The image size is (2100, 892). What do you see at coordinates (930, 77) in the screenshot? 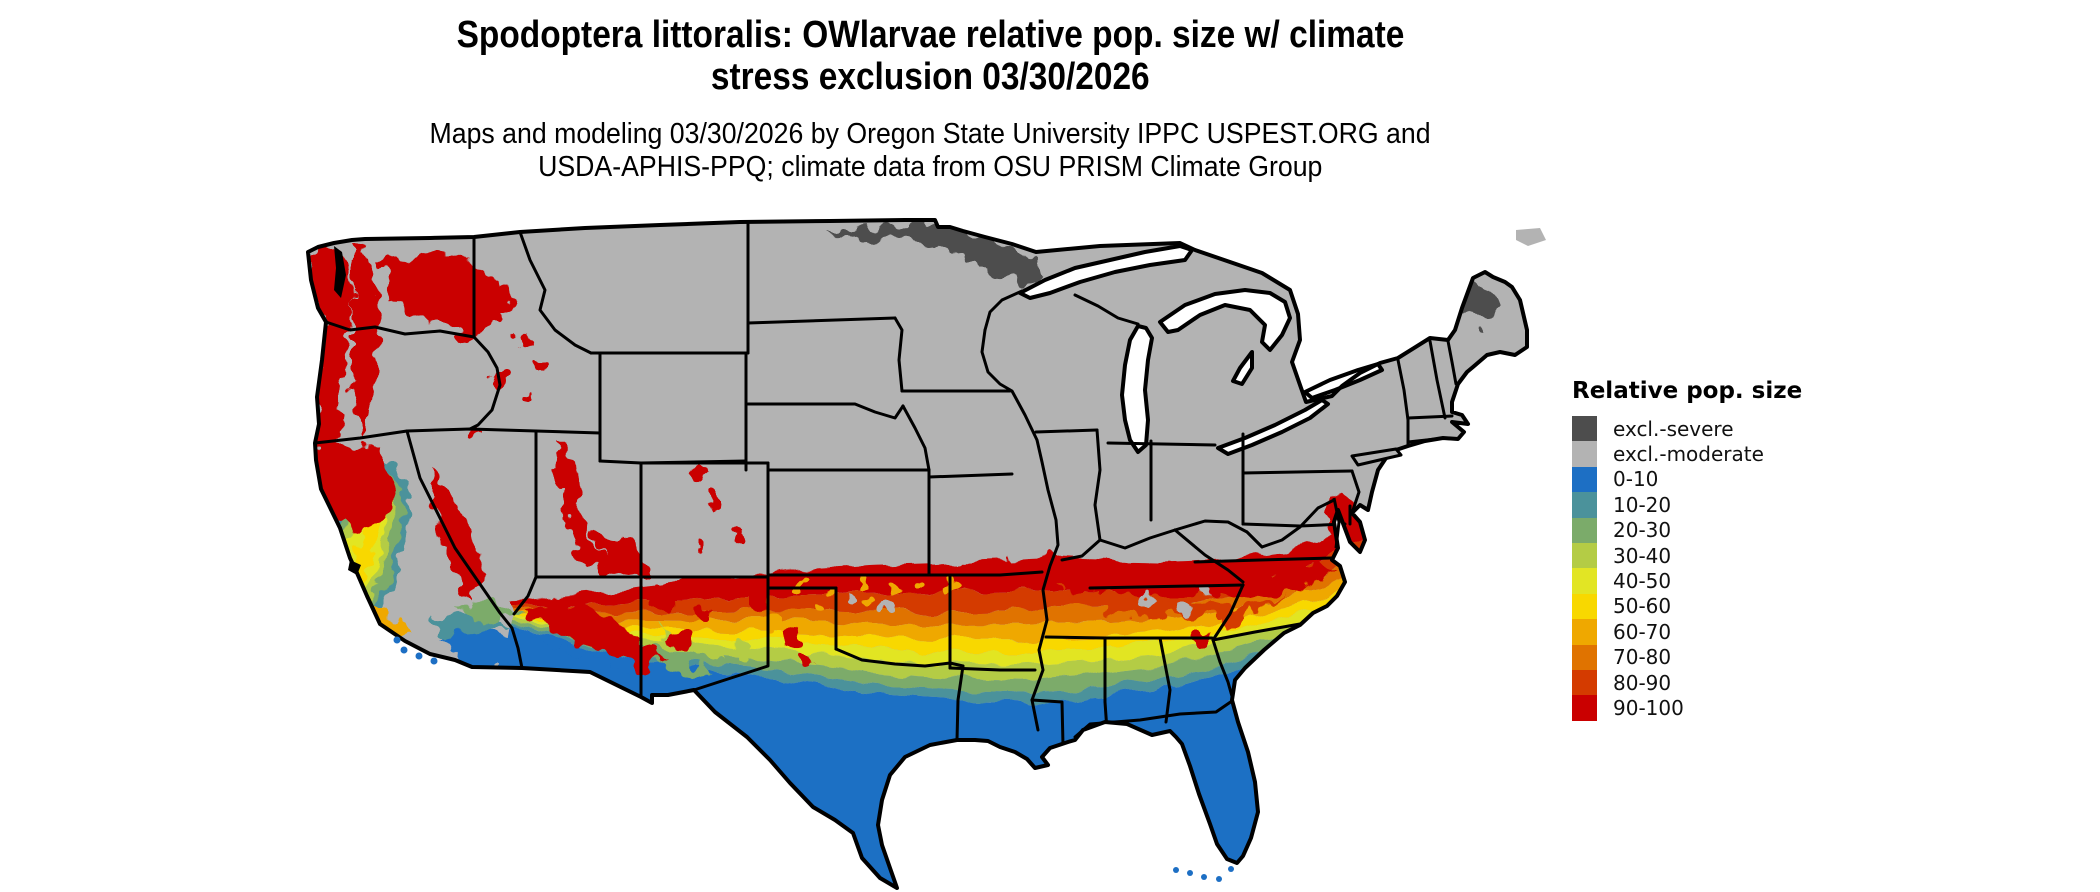
I see `title-line-2: stress exclusion 03/30/2026` at bounding box center [930, 77].